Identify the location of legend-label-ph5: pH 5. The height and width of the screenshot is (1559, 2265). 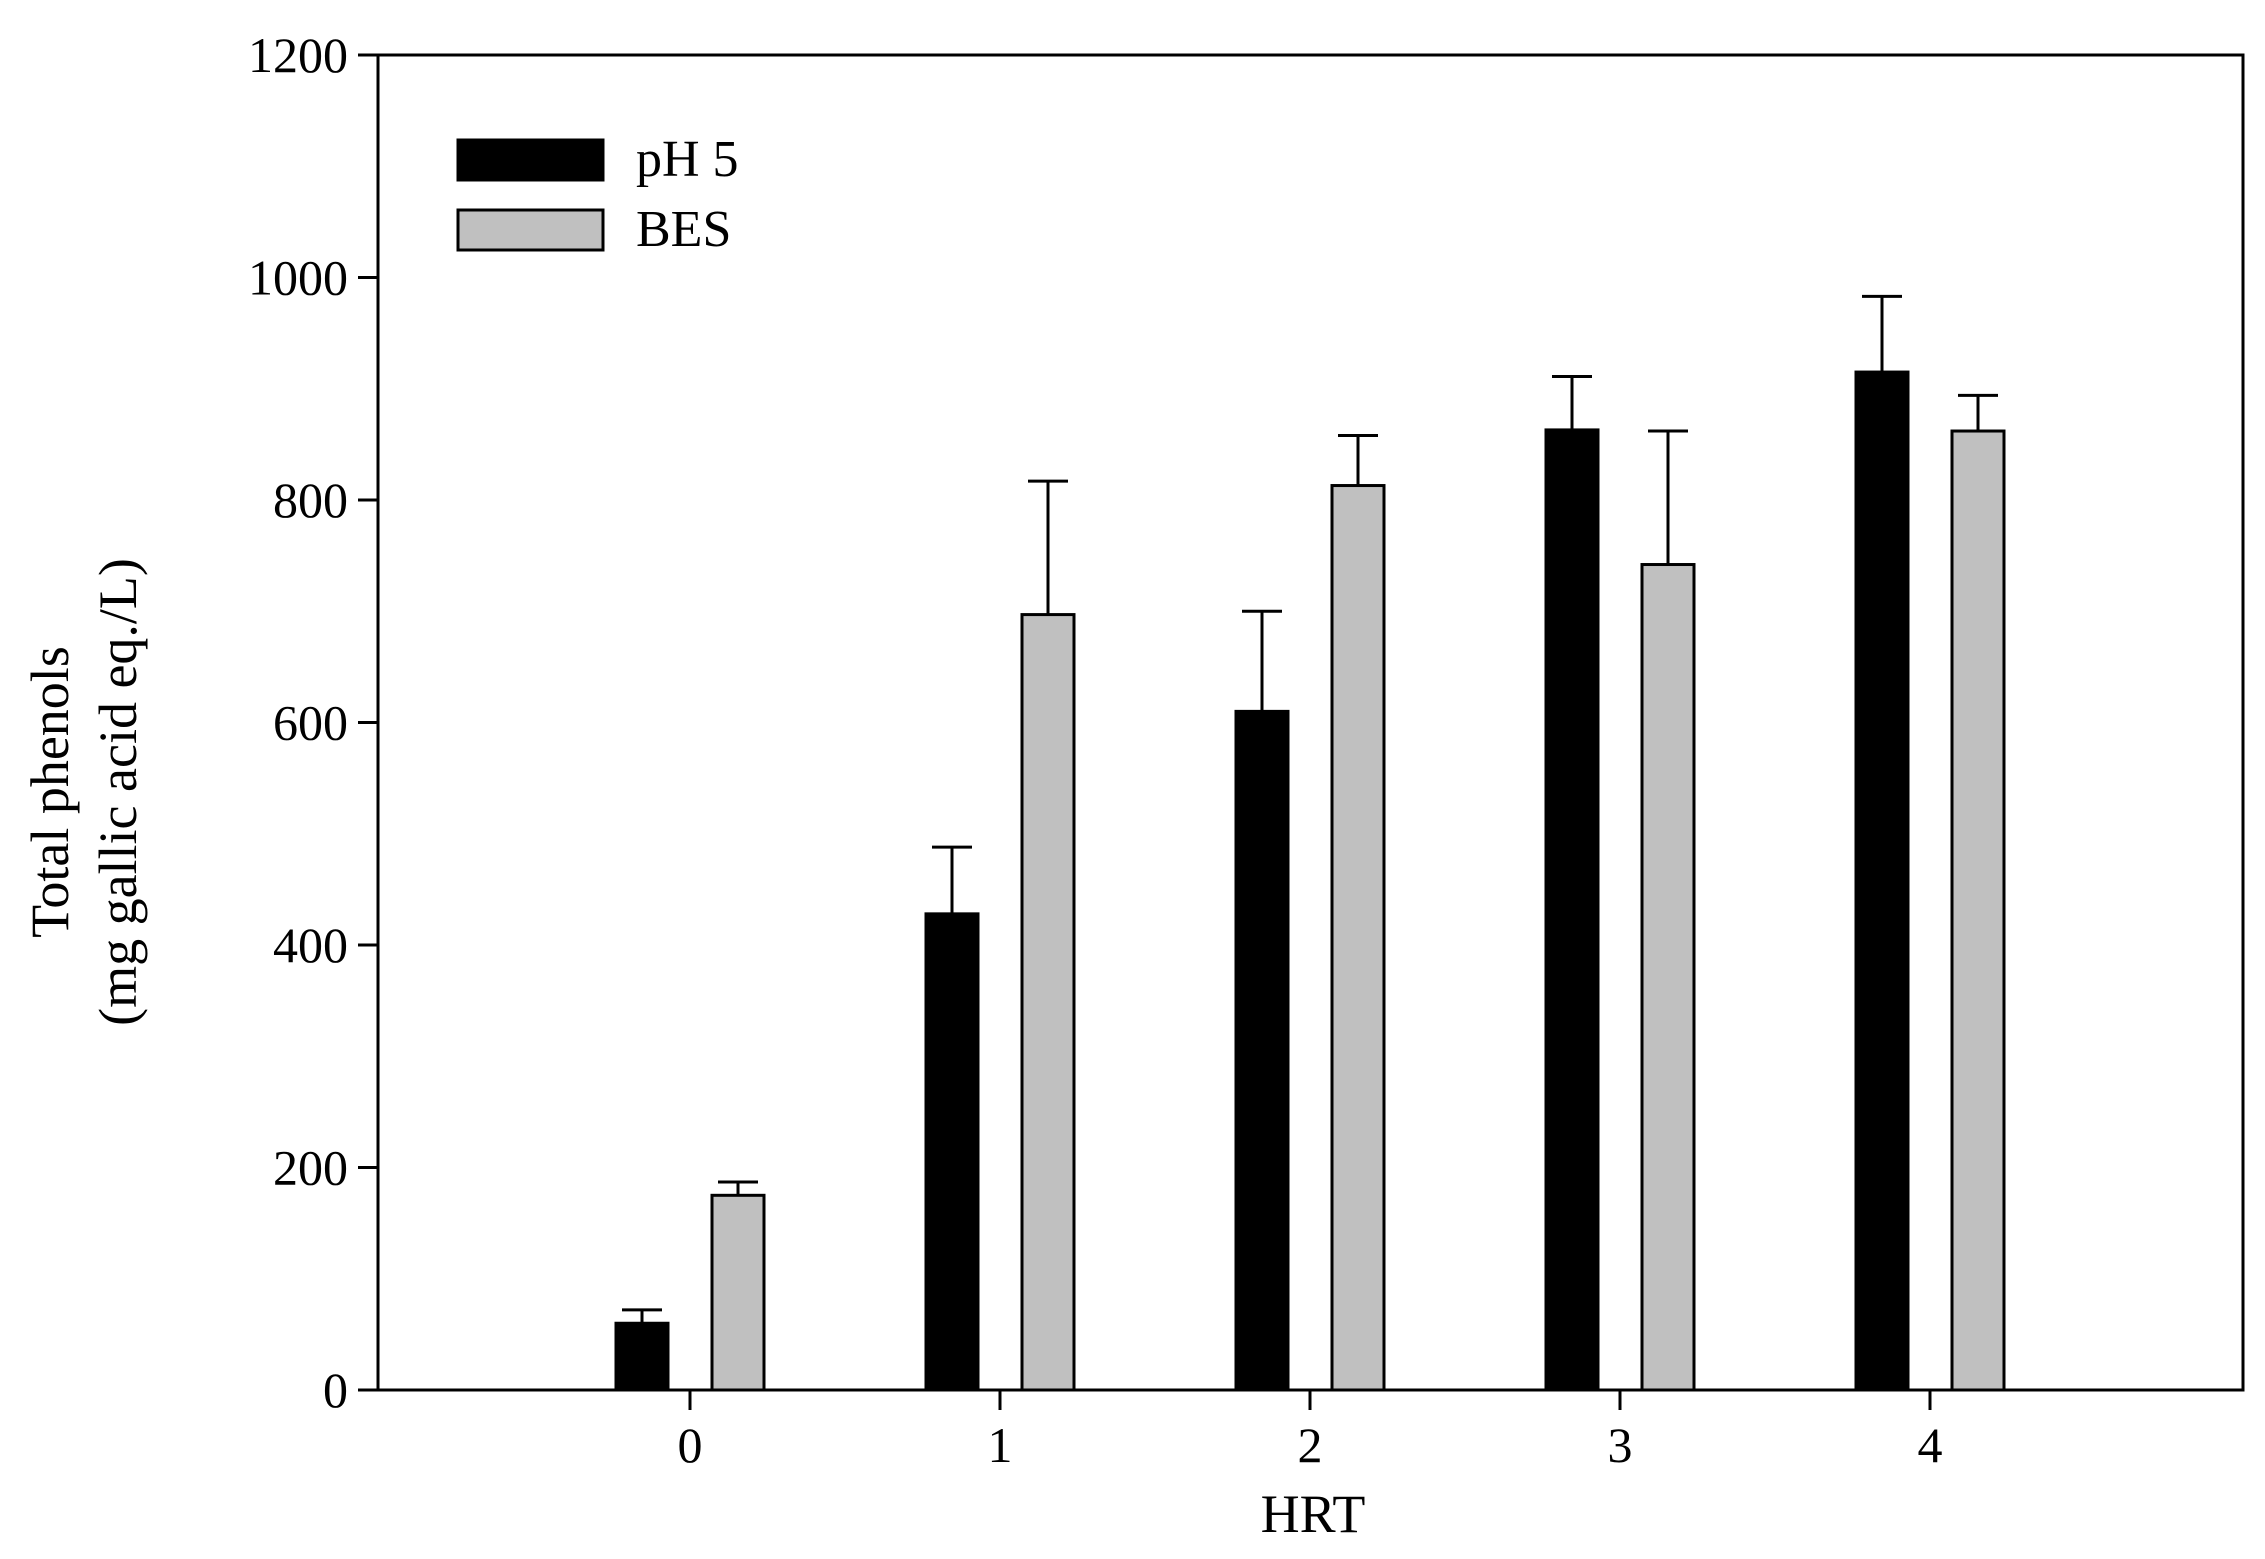
(687, 159).